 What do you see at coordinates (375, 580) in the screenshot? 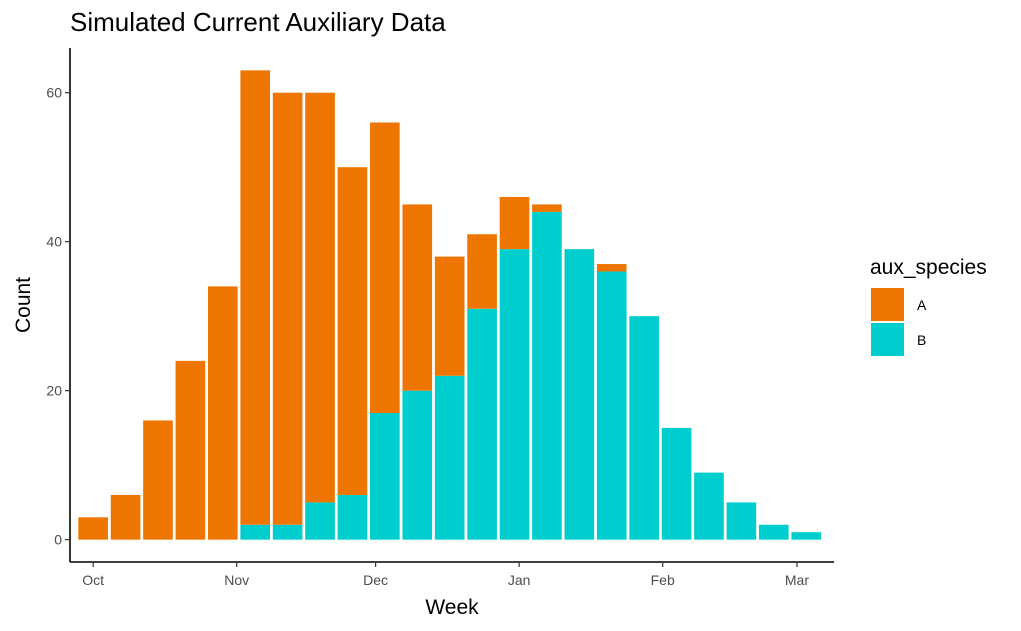
I see `x-tick-label: Dec` at bounding box center [375, 580].